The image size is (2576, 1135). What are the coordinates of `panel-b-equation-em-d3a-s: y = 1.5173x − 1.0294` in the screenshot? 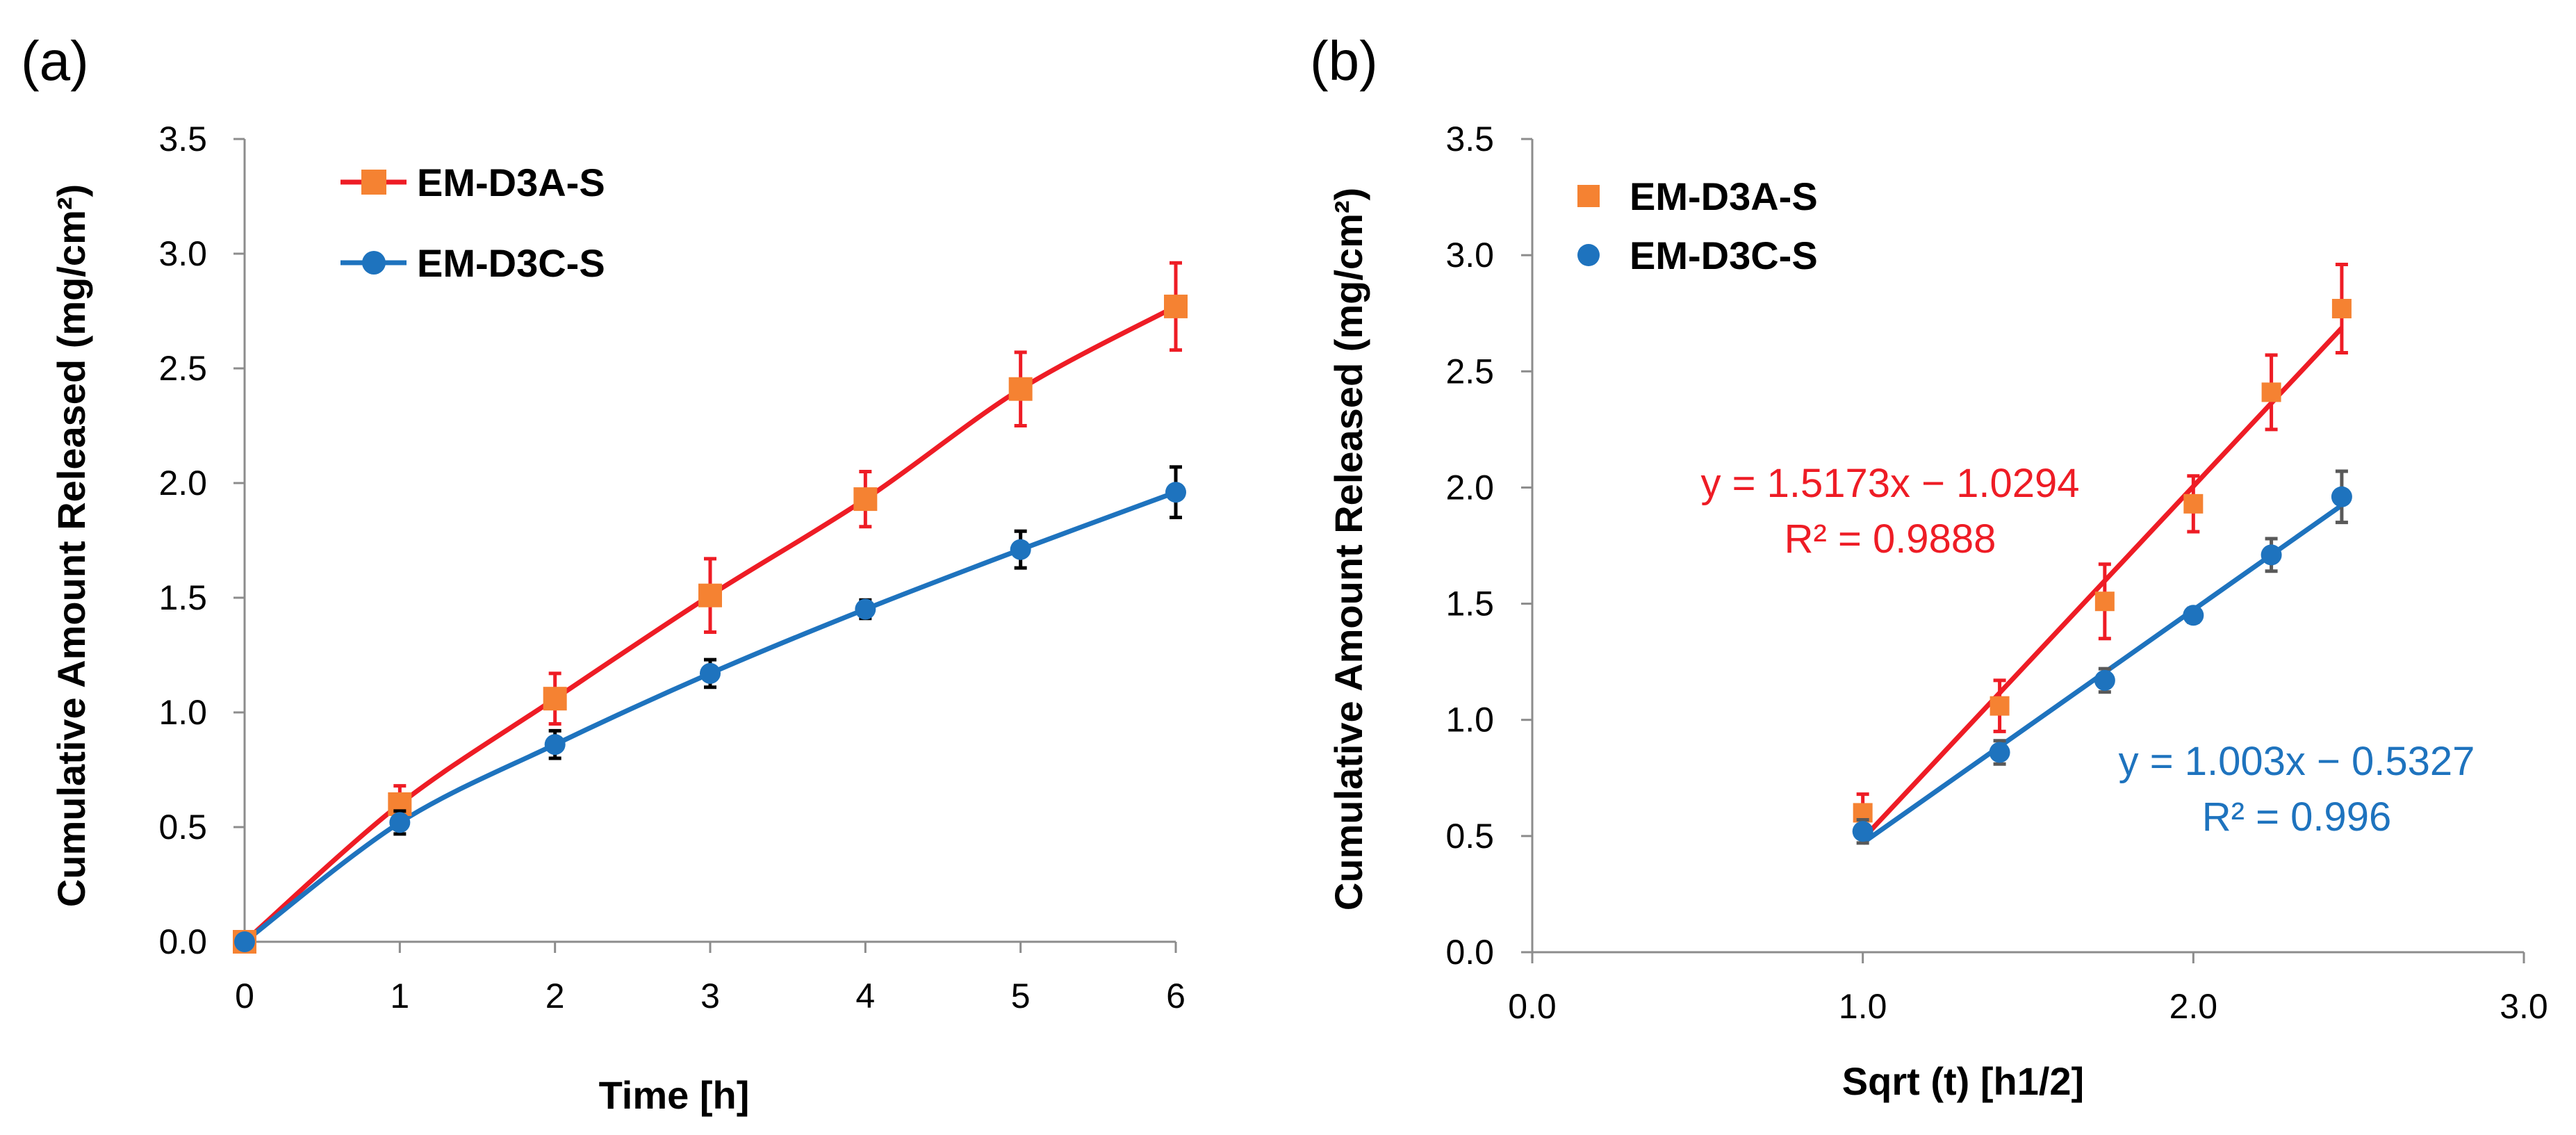 It's located at (1890, 483).